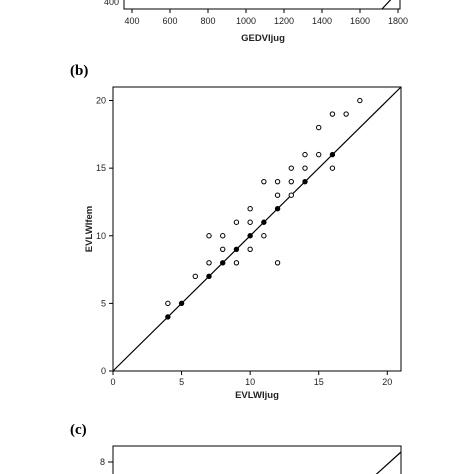 This screenshot has height=474, width=474. Describe the element at coordinates (89, 229) in the screenshot. I see `panel-b-y-axis-label: EVLWIfem` at that location.